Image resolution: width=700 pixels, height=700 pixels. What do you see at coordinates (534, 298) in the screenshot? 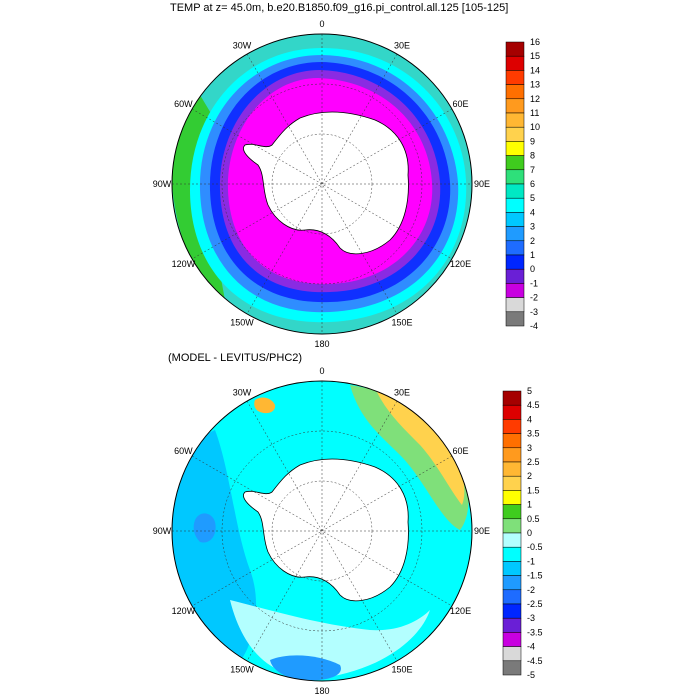
I see `top-colorbar-label: -2` at bounding box center [534, 298].